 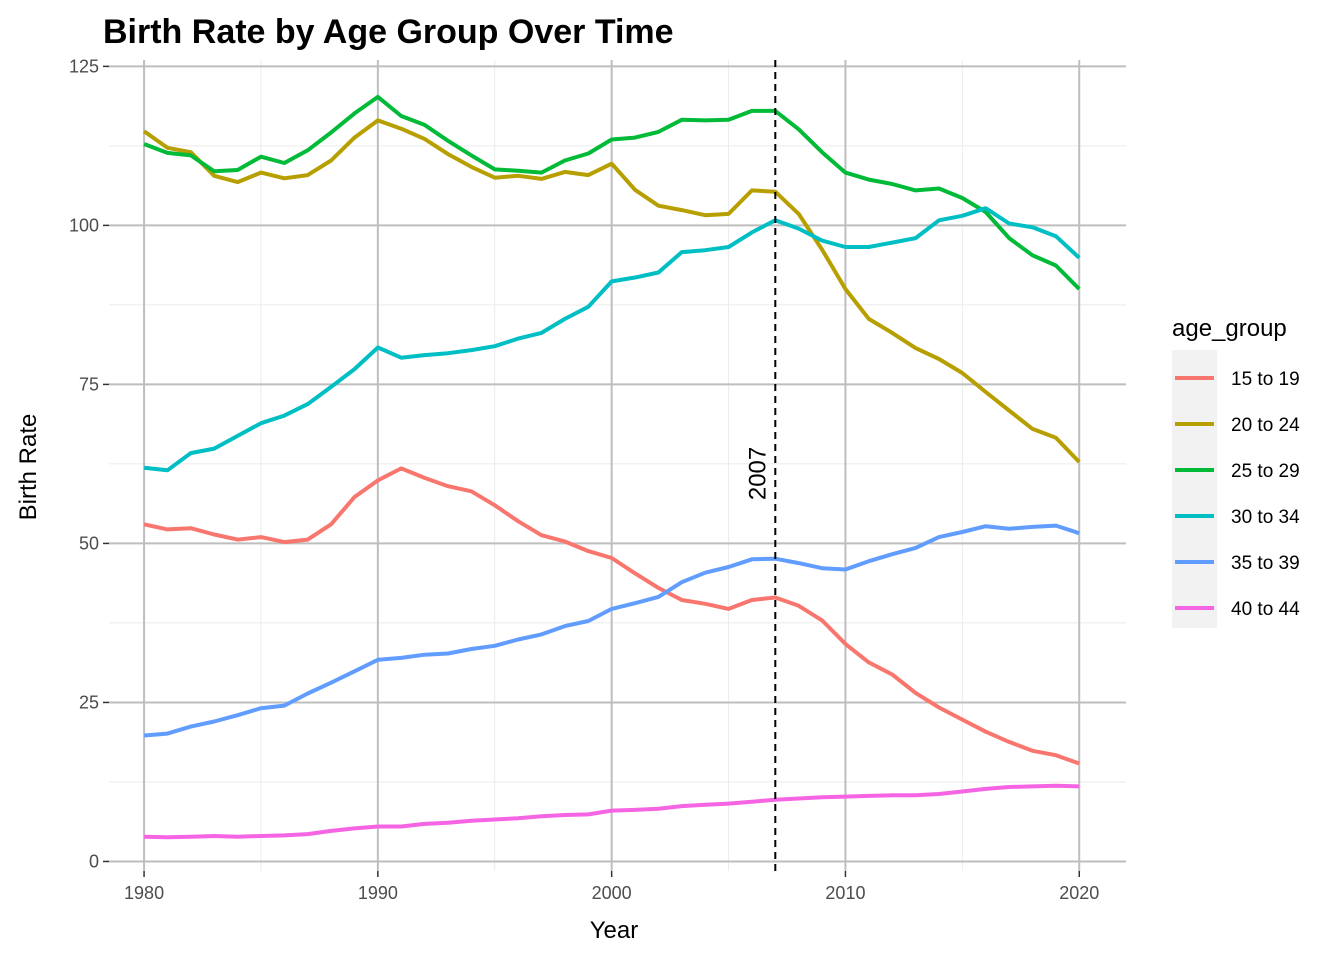 What do you see at coordinates (89, 543) in the screenshot?
I see `y-tick-label: 50` at bounding box center [89, 543].